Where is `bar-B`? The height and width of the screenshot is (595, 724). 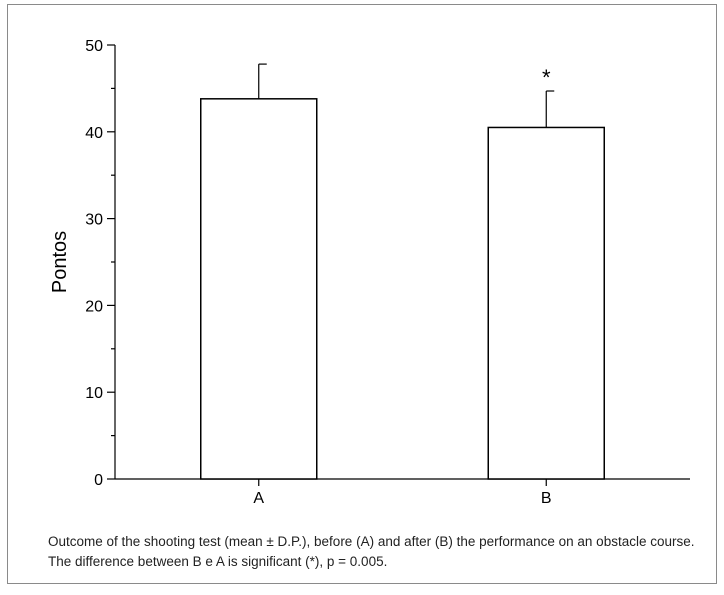
bar-B is located at coordinates (546, 303).